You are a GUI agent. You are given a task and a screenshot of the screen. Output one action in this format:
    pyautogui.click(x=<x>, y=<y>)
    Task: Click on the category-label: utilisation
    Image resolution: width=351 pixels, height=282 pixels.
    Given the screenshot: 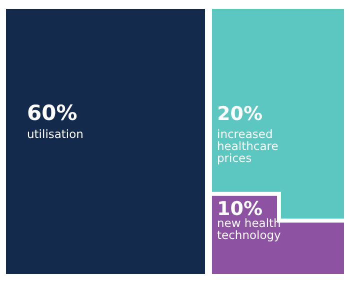 What is the action you would take?
    pyautogui.click(x=55, y=134)
    